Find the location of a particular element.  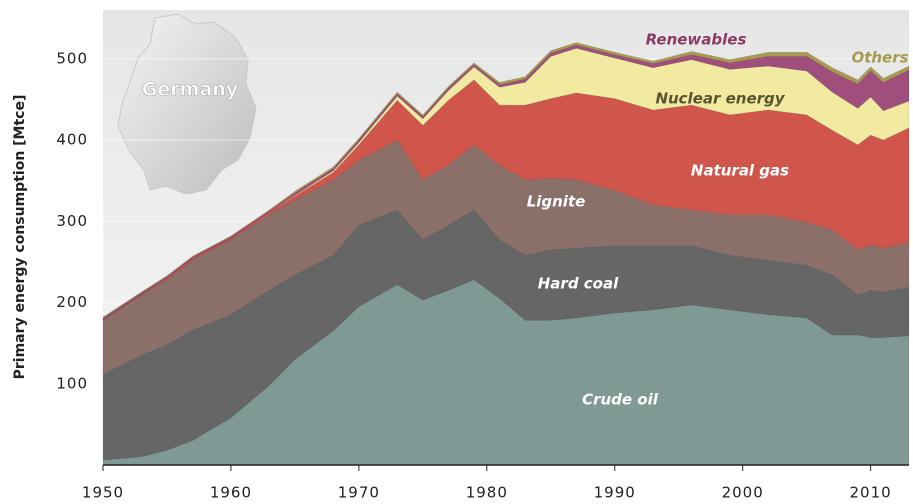

series-label: Lignite is located at coordinates (556, 202).